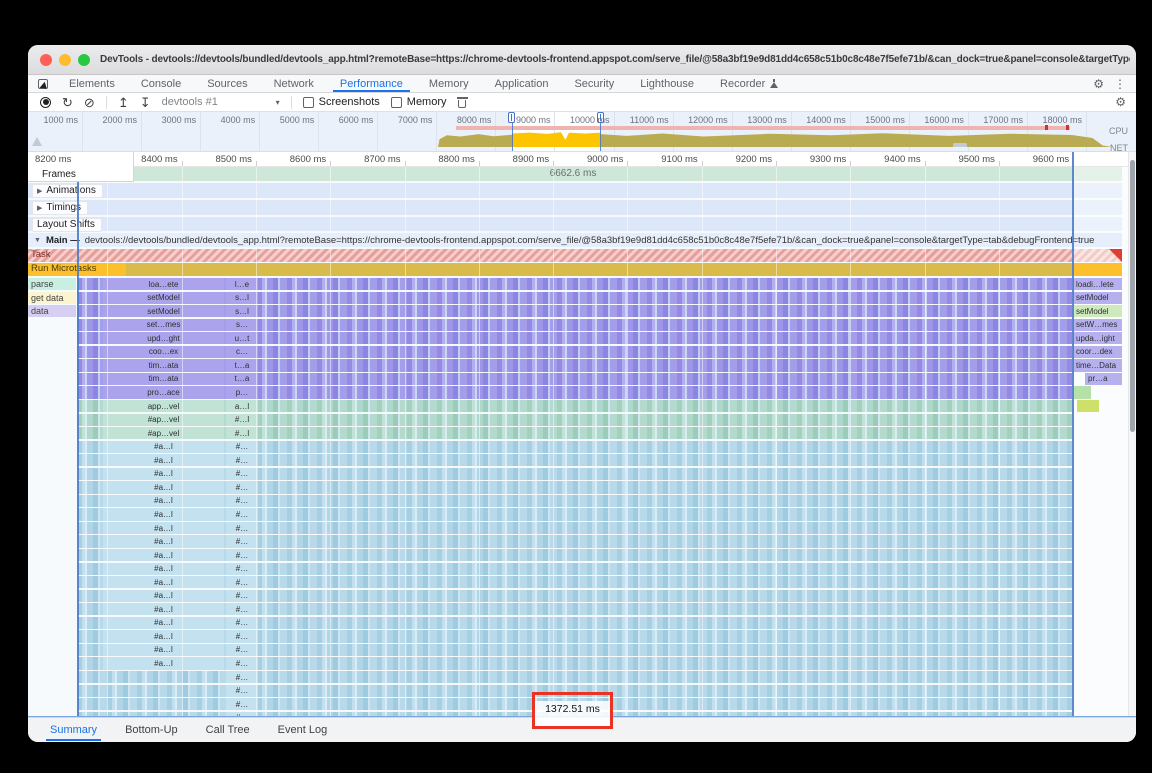 The width and height of the screenshot is (1152, 773). I want to click on bottom-tab-bottom-up: Bottom-Up, so click(151, 730).